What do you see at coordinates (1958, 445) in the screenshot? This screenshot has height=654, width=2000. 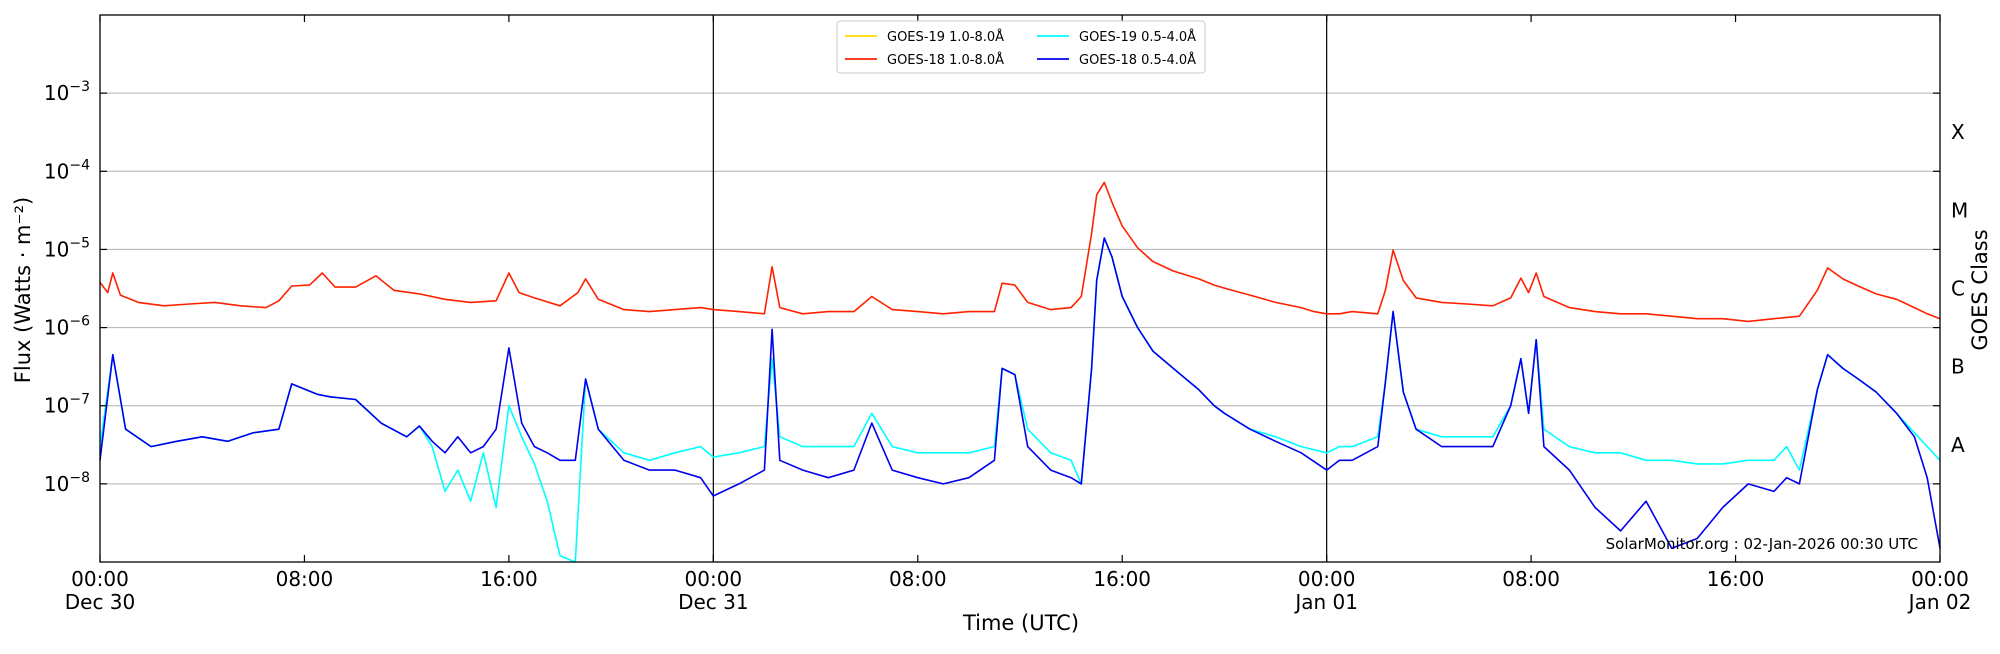 I see `goes-class-label: A` at bounding box center [1958, 445].